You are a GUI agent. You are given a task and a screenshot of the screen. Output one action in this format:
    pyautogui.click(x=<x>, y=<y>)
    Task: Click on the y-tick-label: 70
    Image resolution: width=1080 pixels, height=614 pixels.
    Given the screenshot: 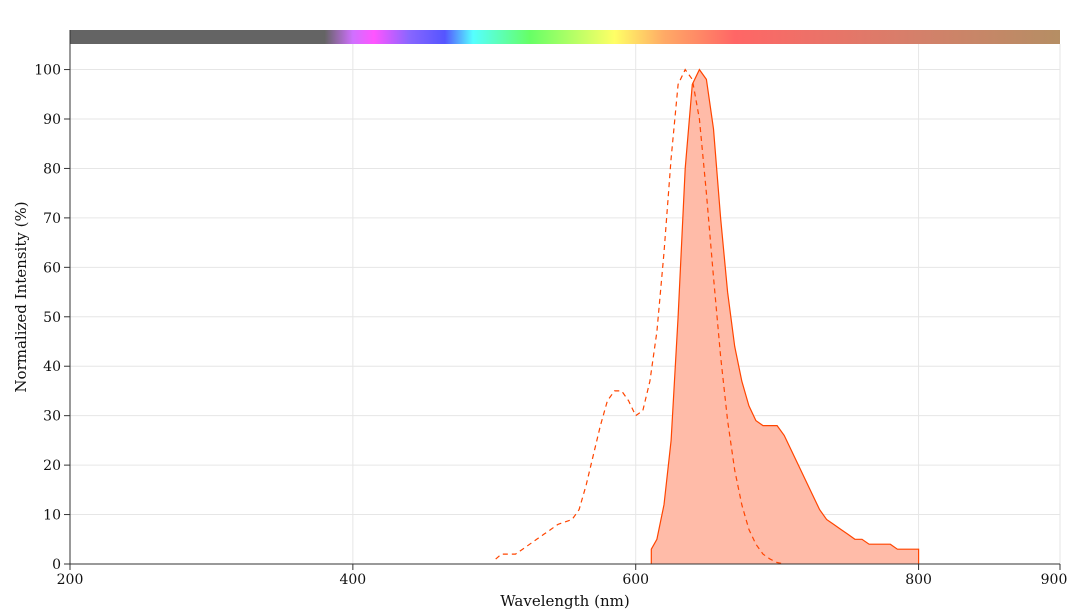 What is the action you would take?
    pyautogui.click(x=52, y=219)
    